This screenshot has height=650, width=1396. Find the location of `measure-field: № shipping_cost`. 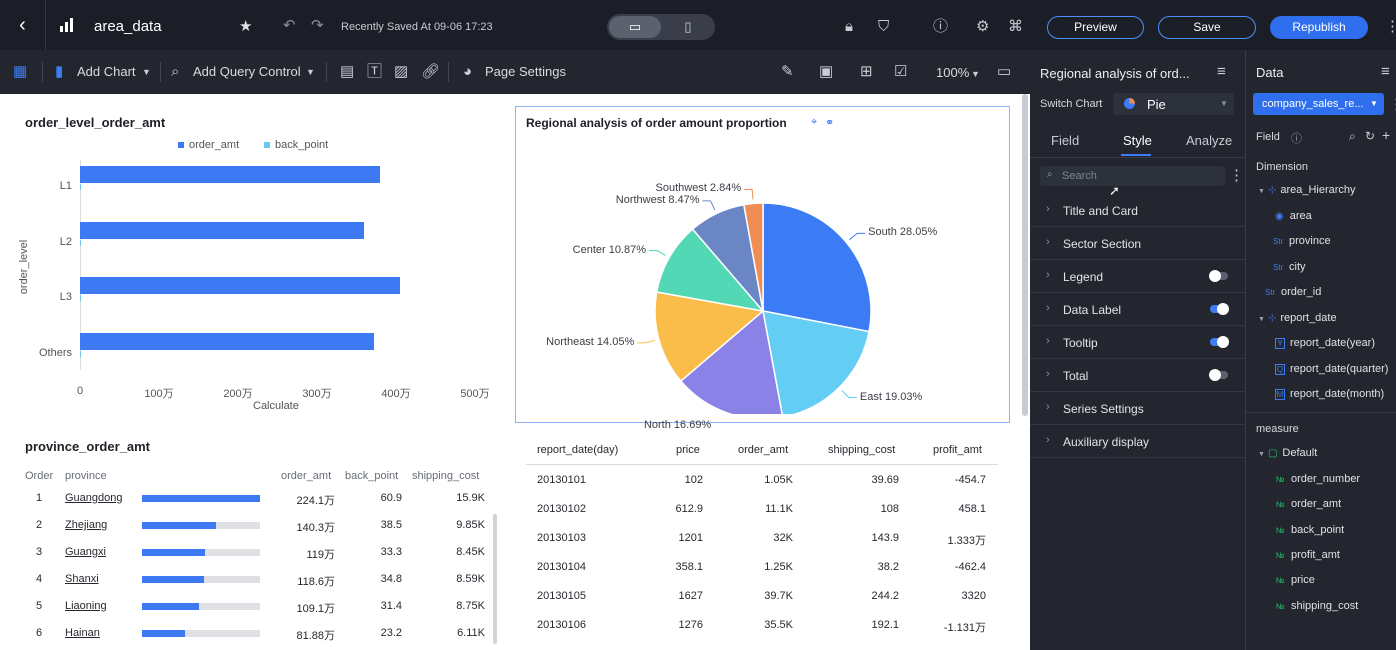

measure-field: № shipping_cost is located at coordinates (1317, 606).